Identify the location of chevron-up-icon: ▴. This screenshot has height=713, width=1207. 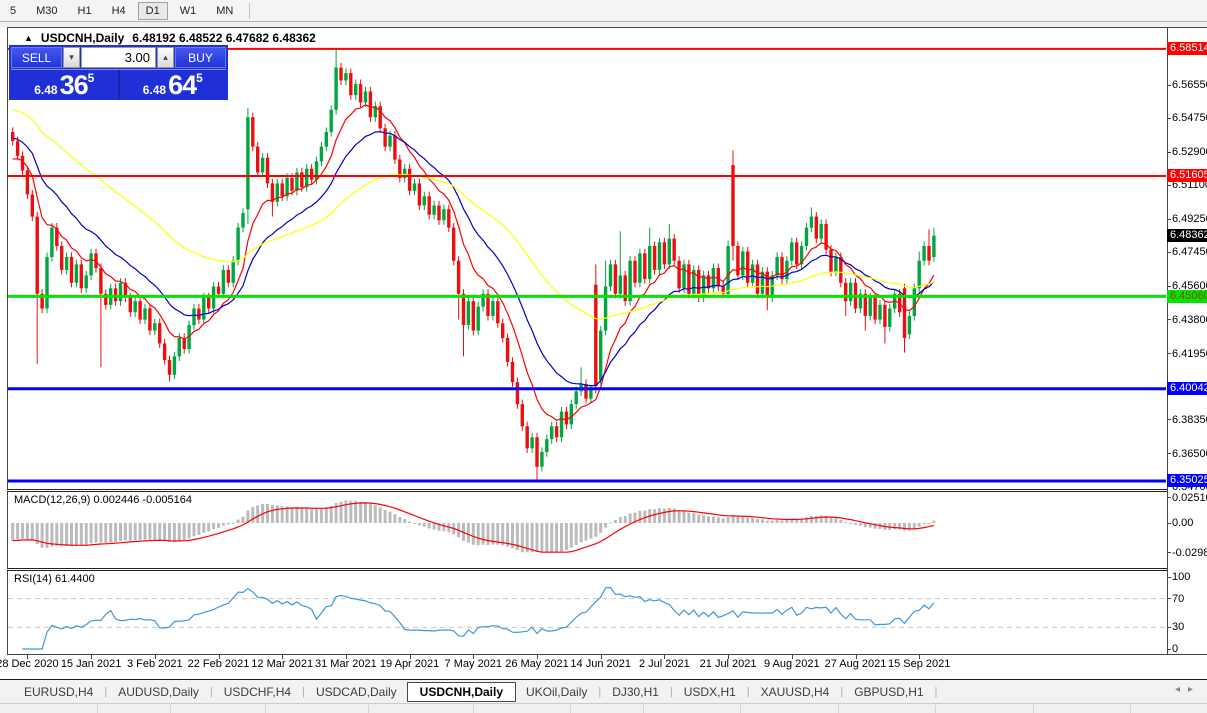
(165, 57).